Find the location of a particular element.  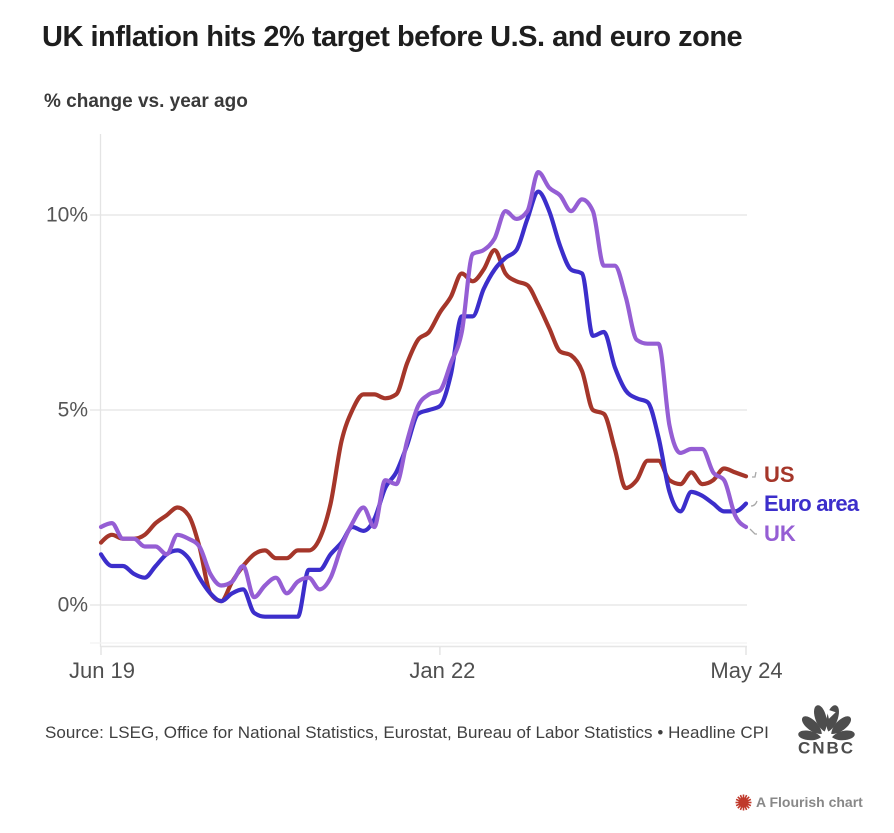

svg-text: Euro area is located at coordinates (812, 503).